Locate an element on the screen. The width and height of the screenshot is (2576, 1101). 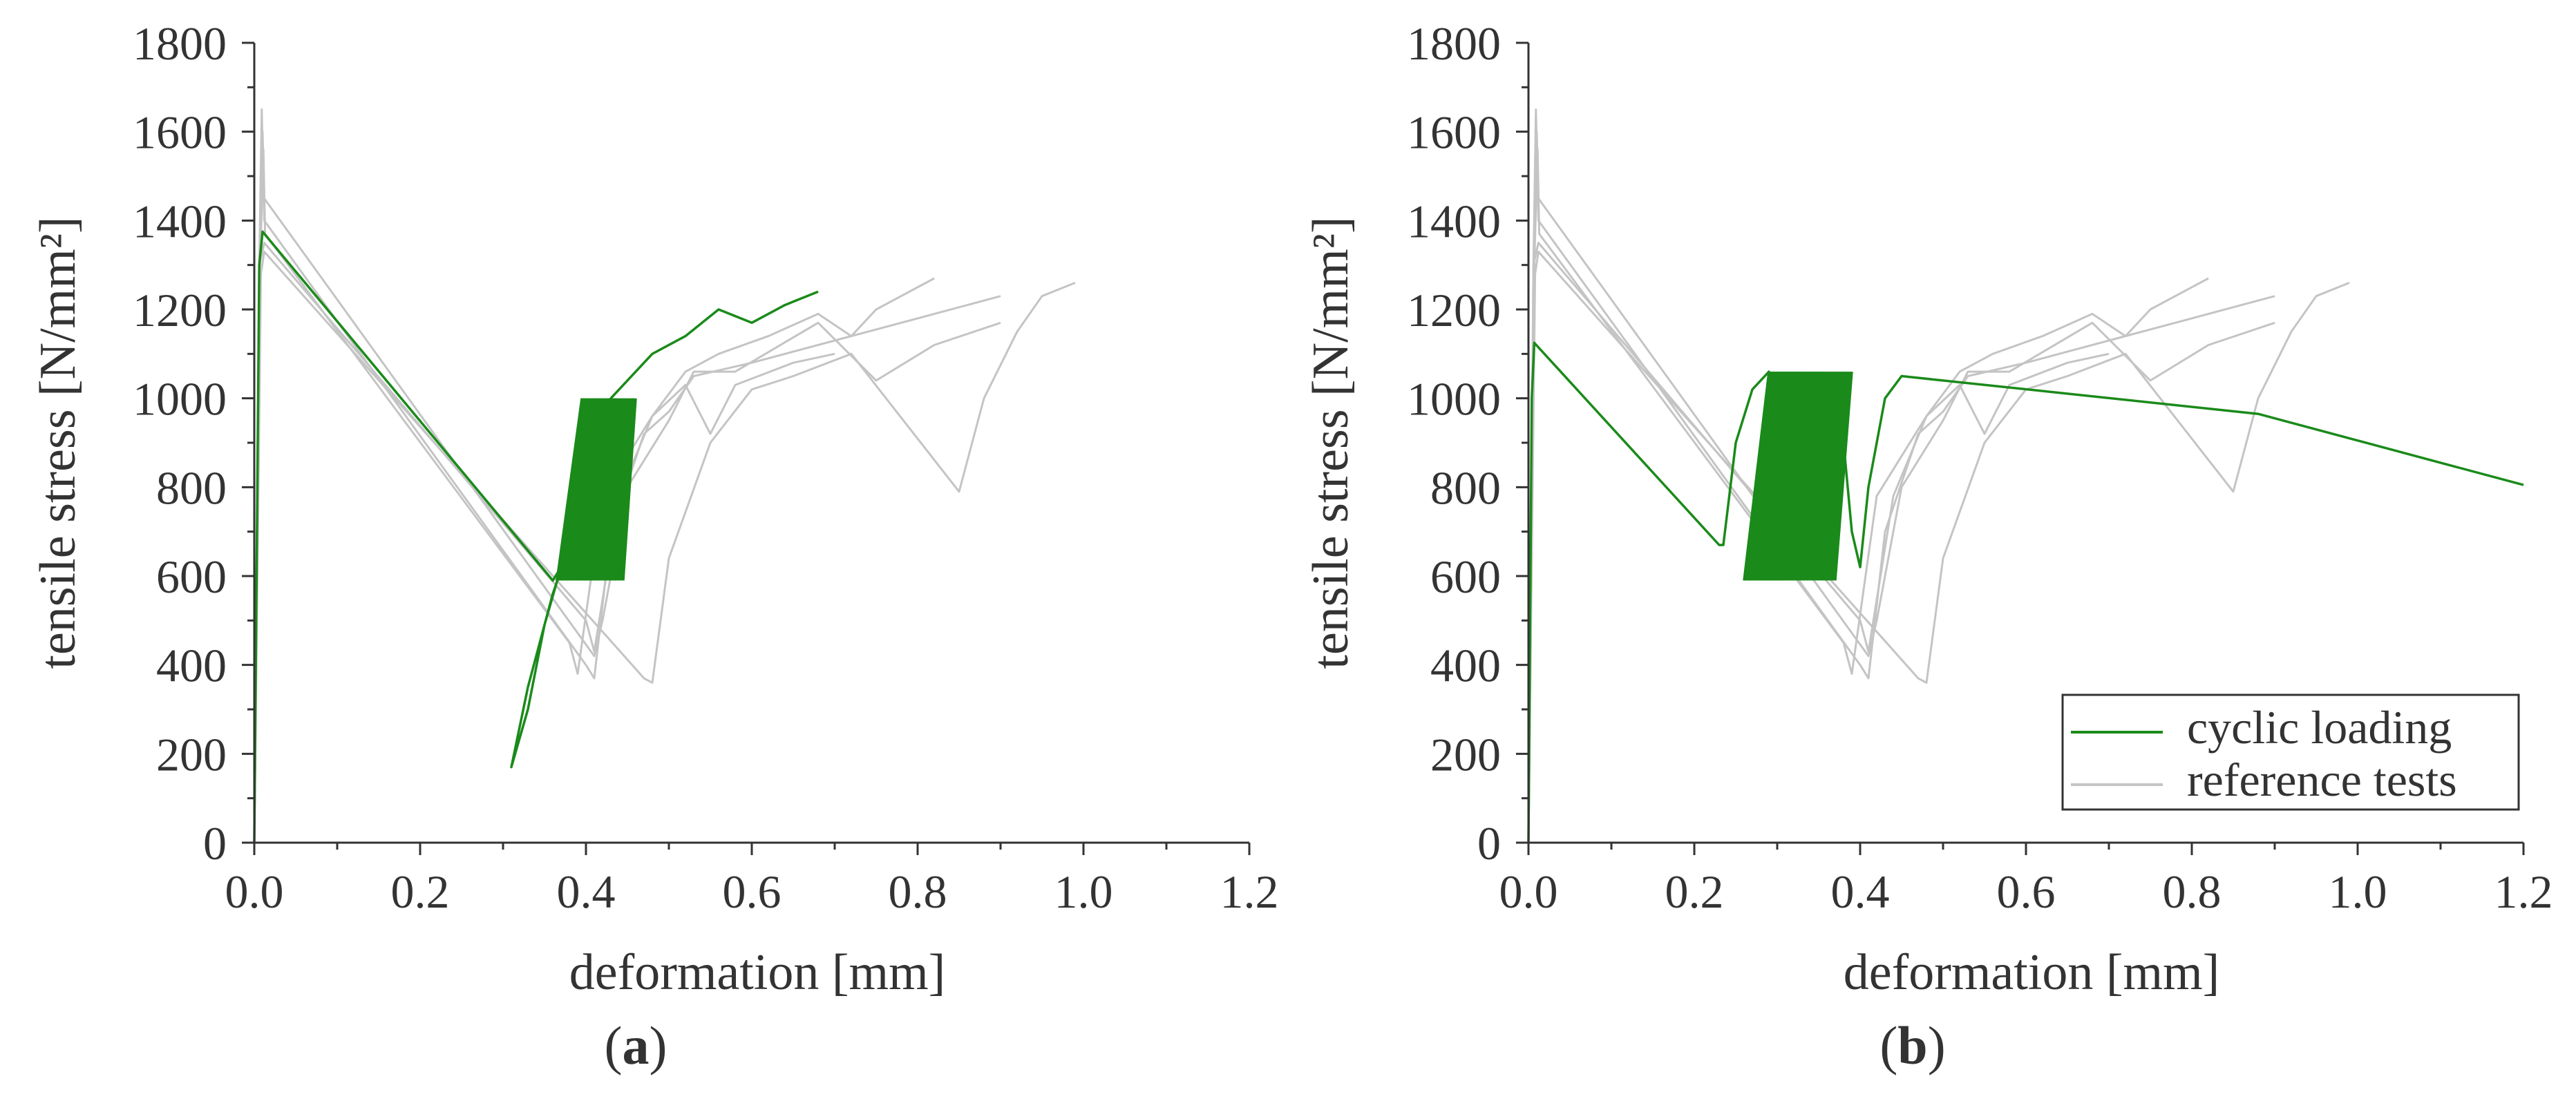
x-axis-label-b: deformation [mm] is located at coordinates (2032, 972).